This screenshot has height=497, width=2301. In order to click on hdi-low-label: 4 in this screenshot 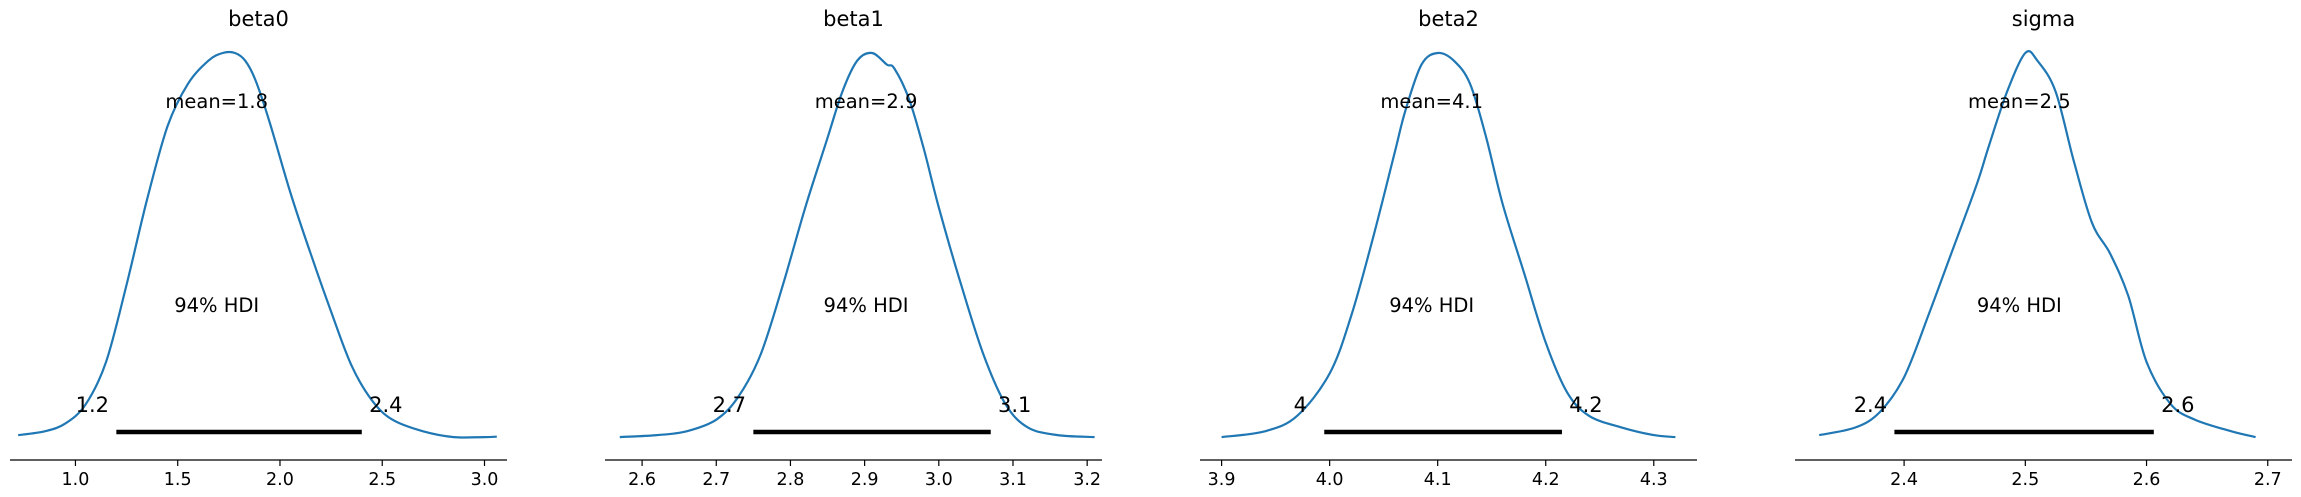, I will do `click(1300, 405)`.